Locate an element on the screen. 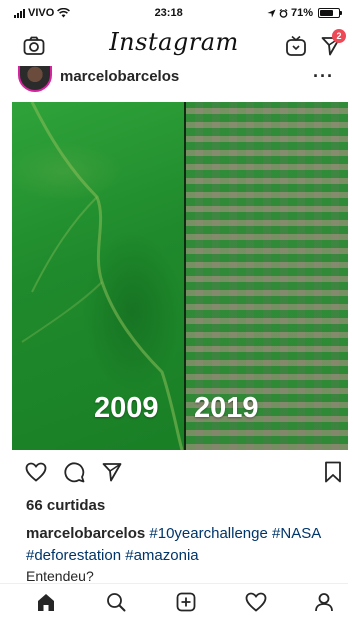  share-icon is located at coordinates (112, 472).